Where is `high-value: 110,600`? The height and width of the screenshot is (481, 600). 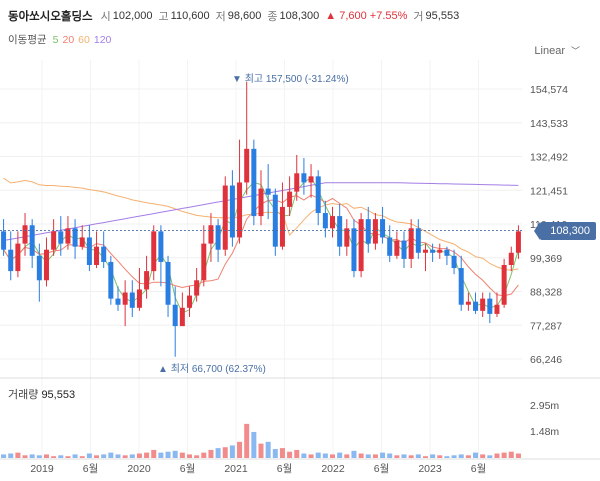
high-value: 110,600 is located at coordinates (190, 16).